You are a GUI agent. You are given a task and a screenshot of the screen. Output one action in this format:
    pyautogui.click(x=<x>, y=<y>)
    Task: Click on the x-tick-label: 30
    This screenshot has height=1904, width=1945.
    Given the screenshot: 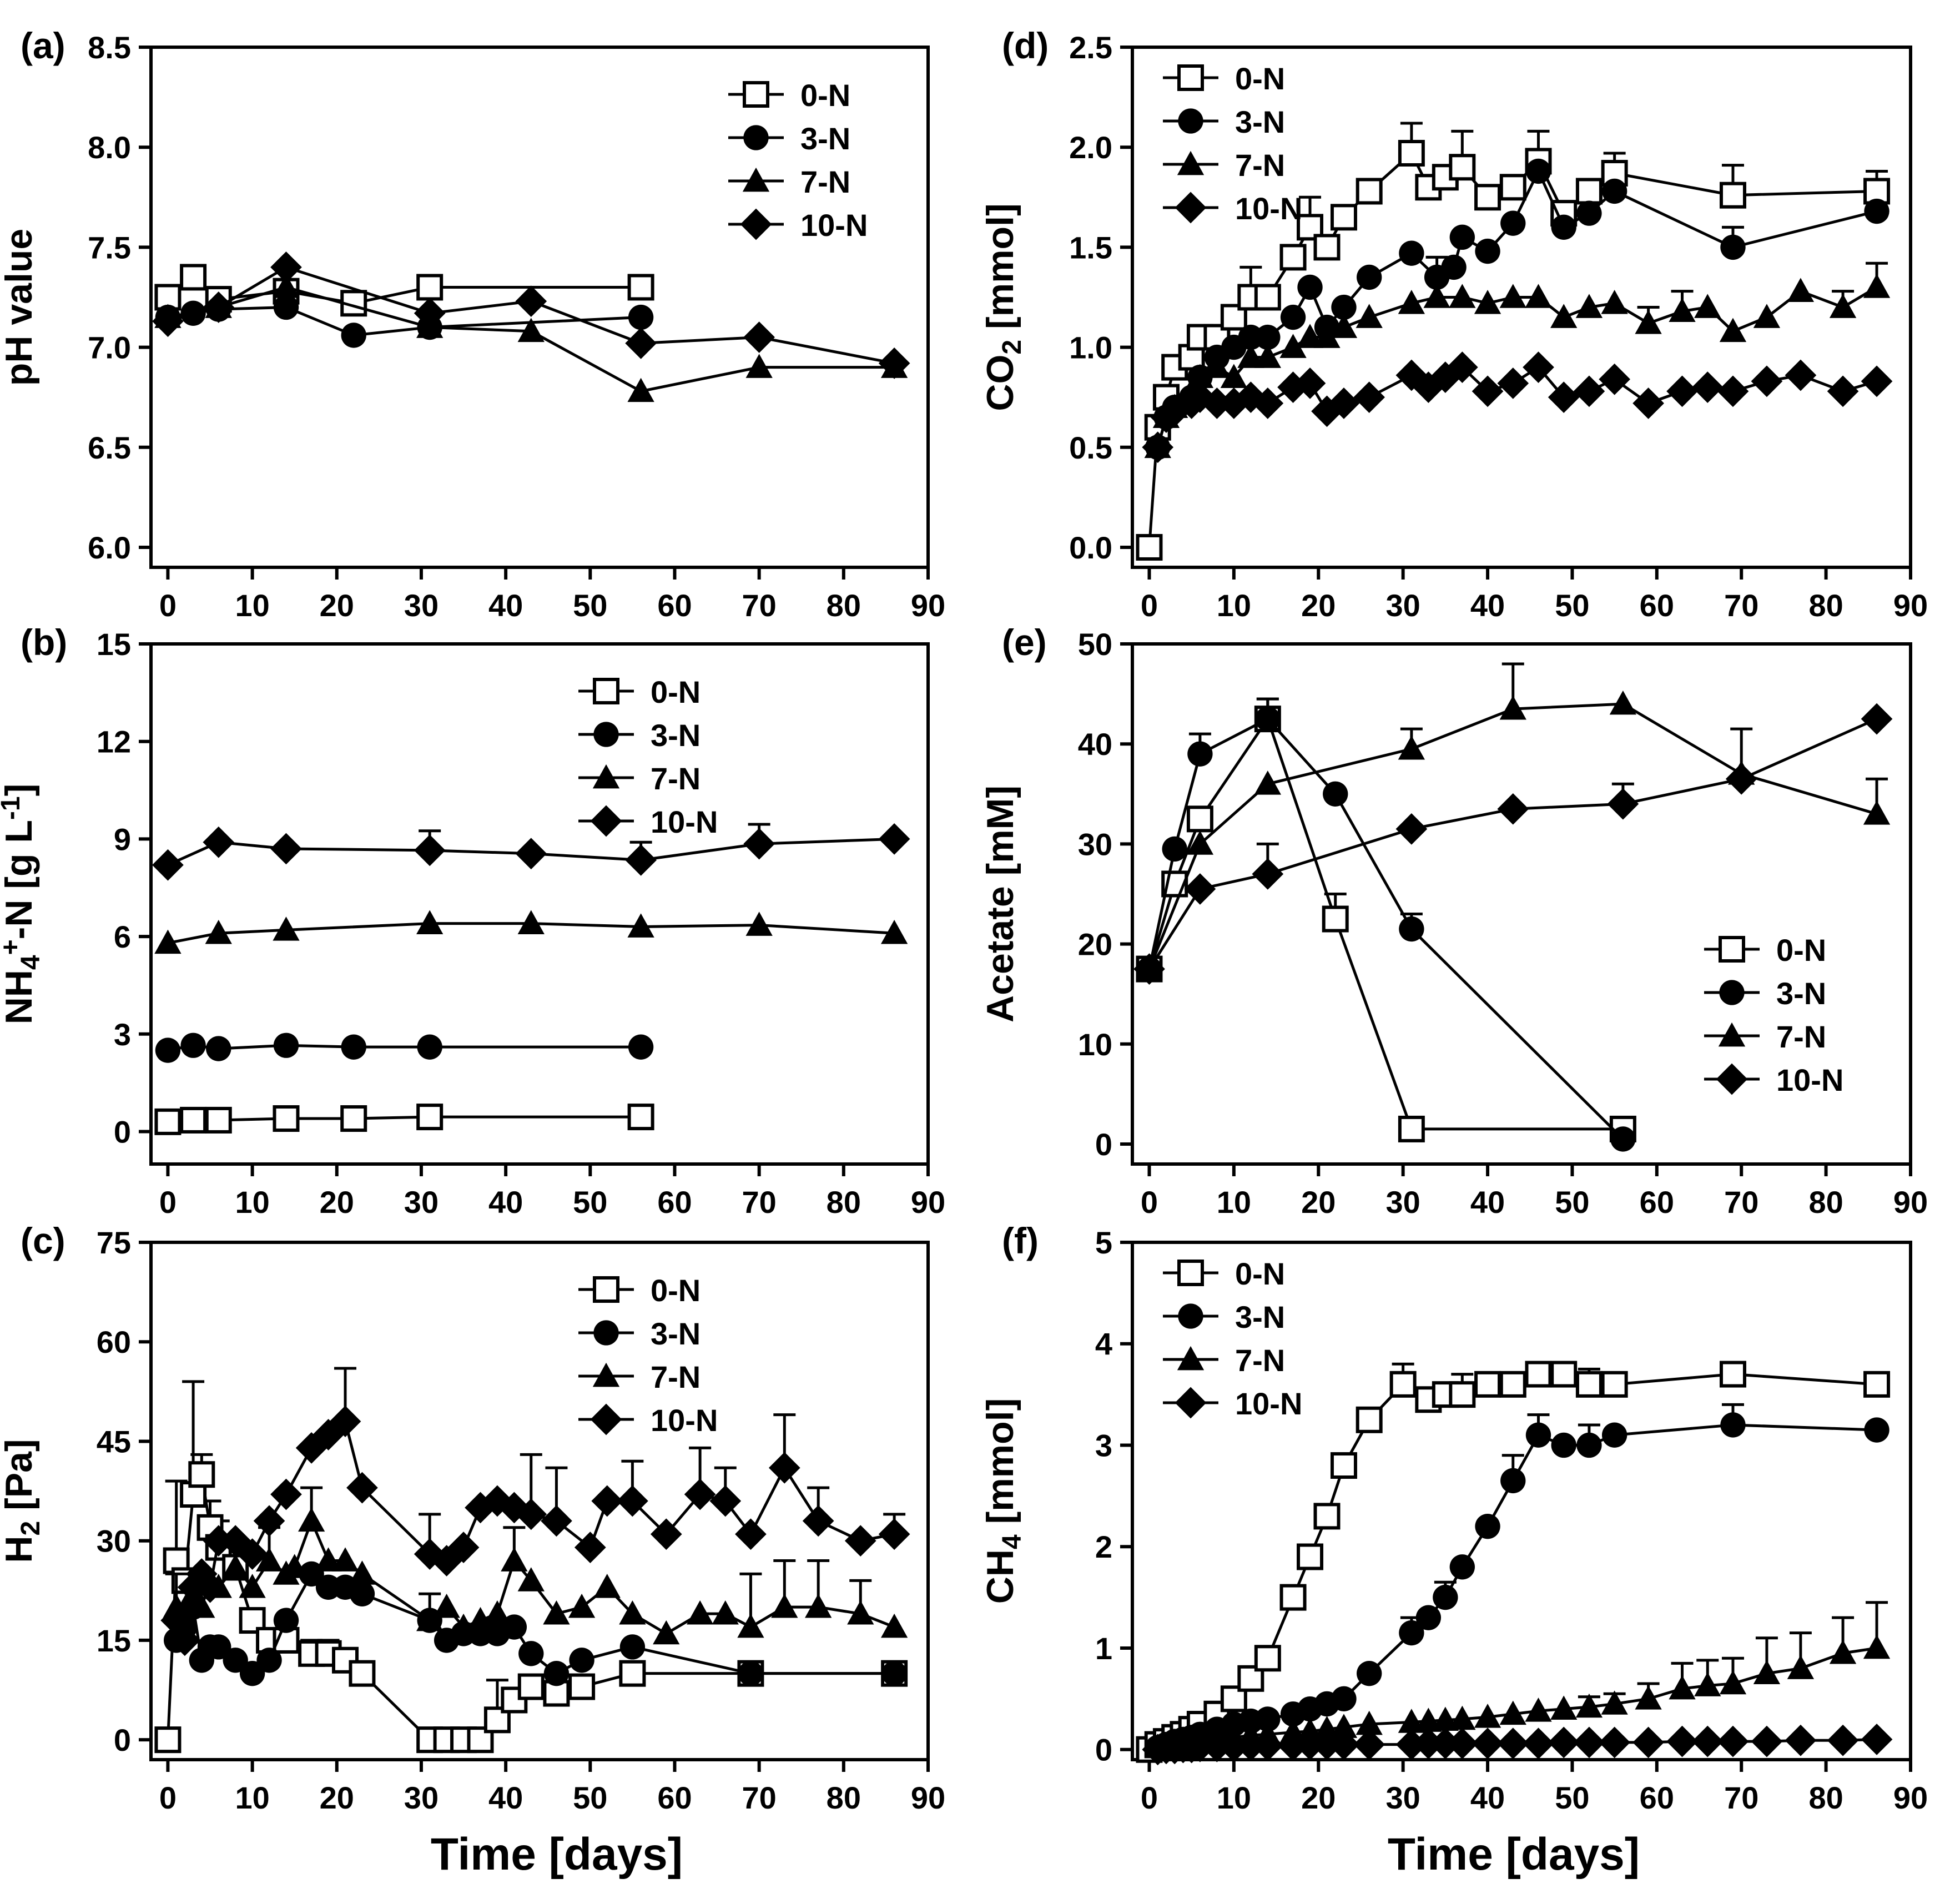 What is the action you would take?
    pyautogui.click(x=421, y=1798)
    